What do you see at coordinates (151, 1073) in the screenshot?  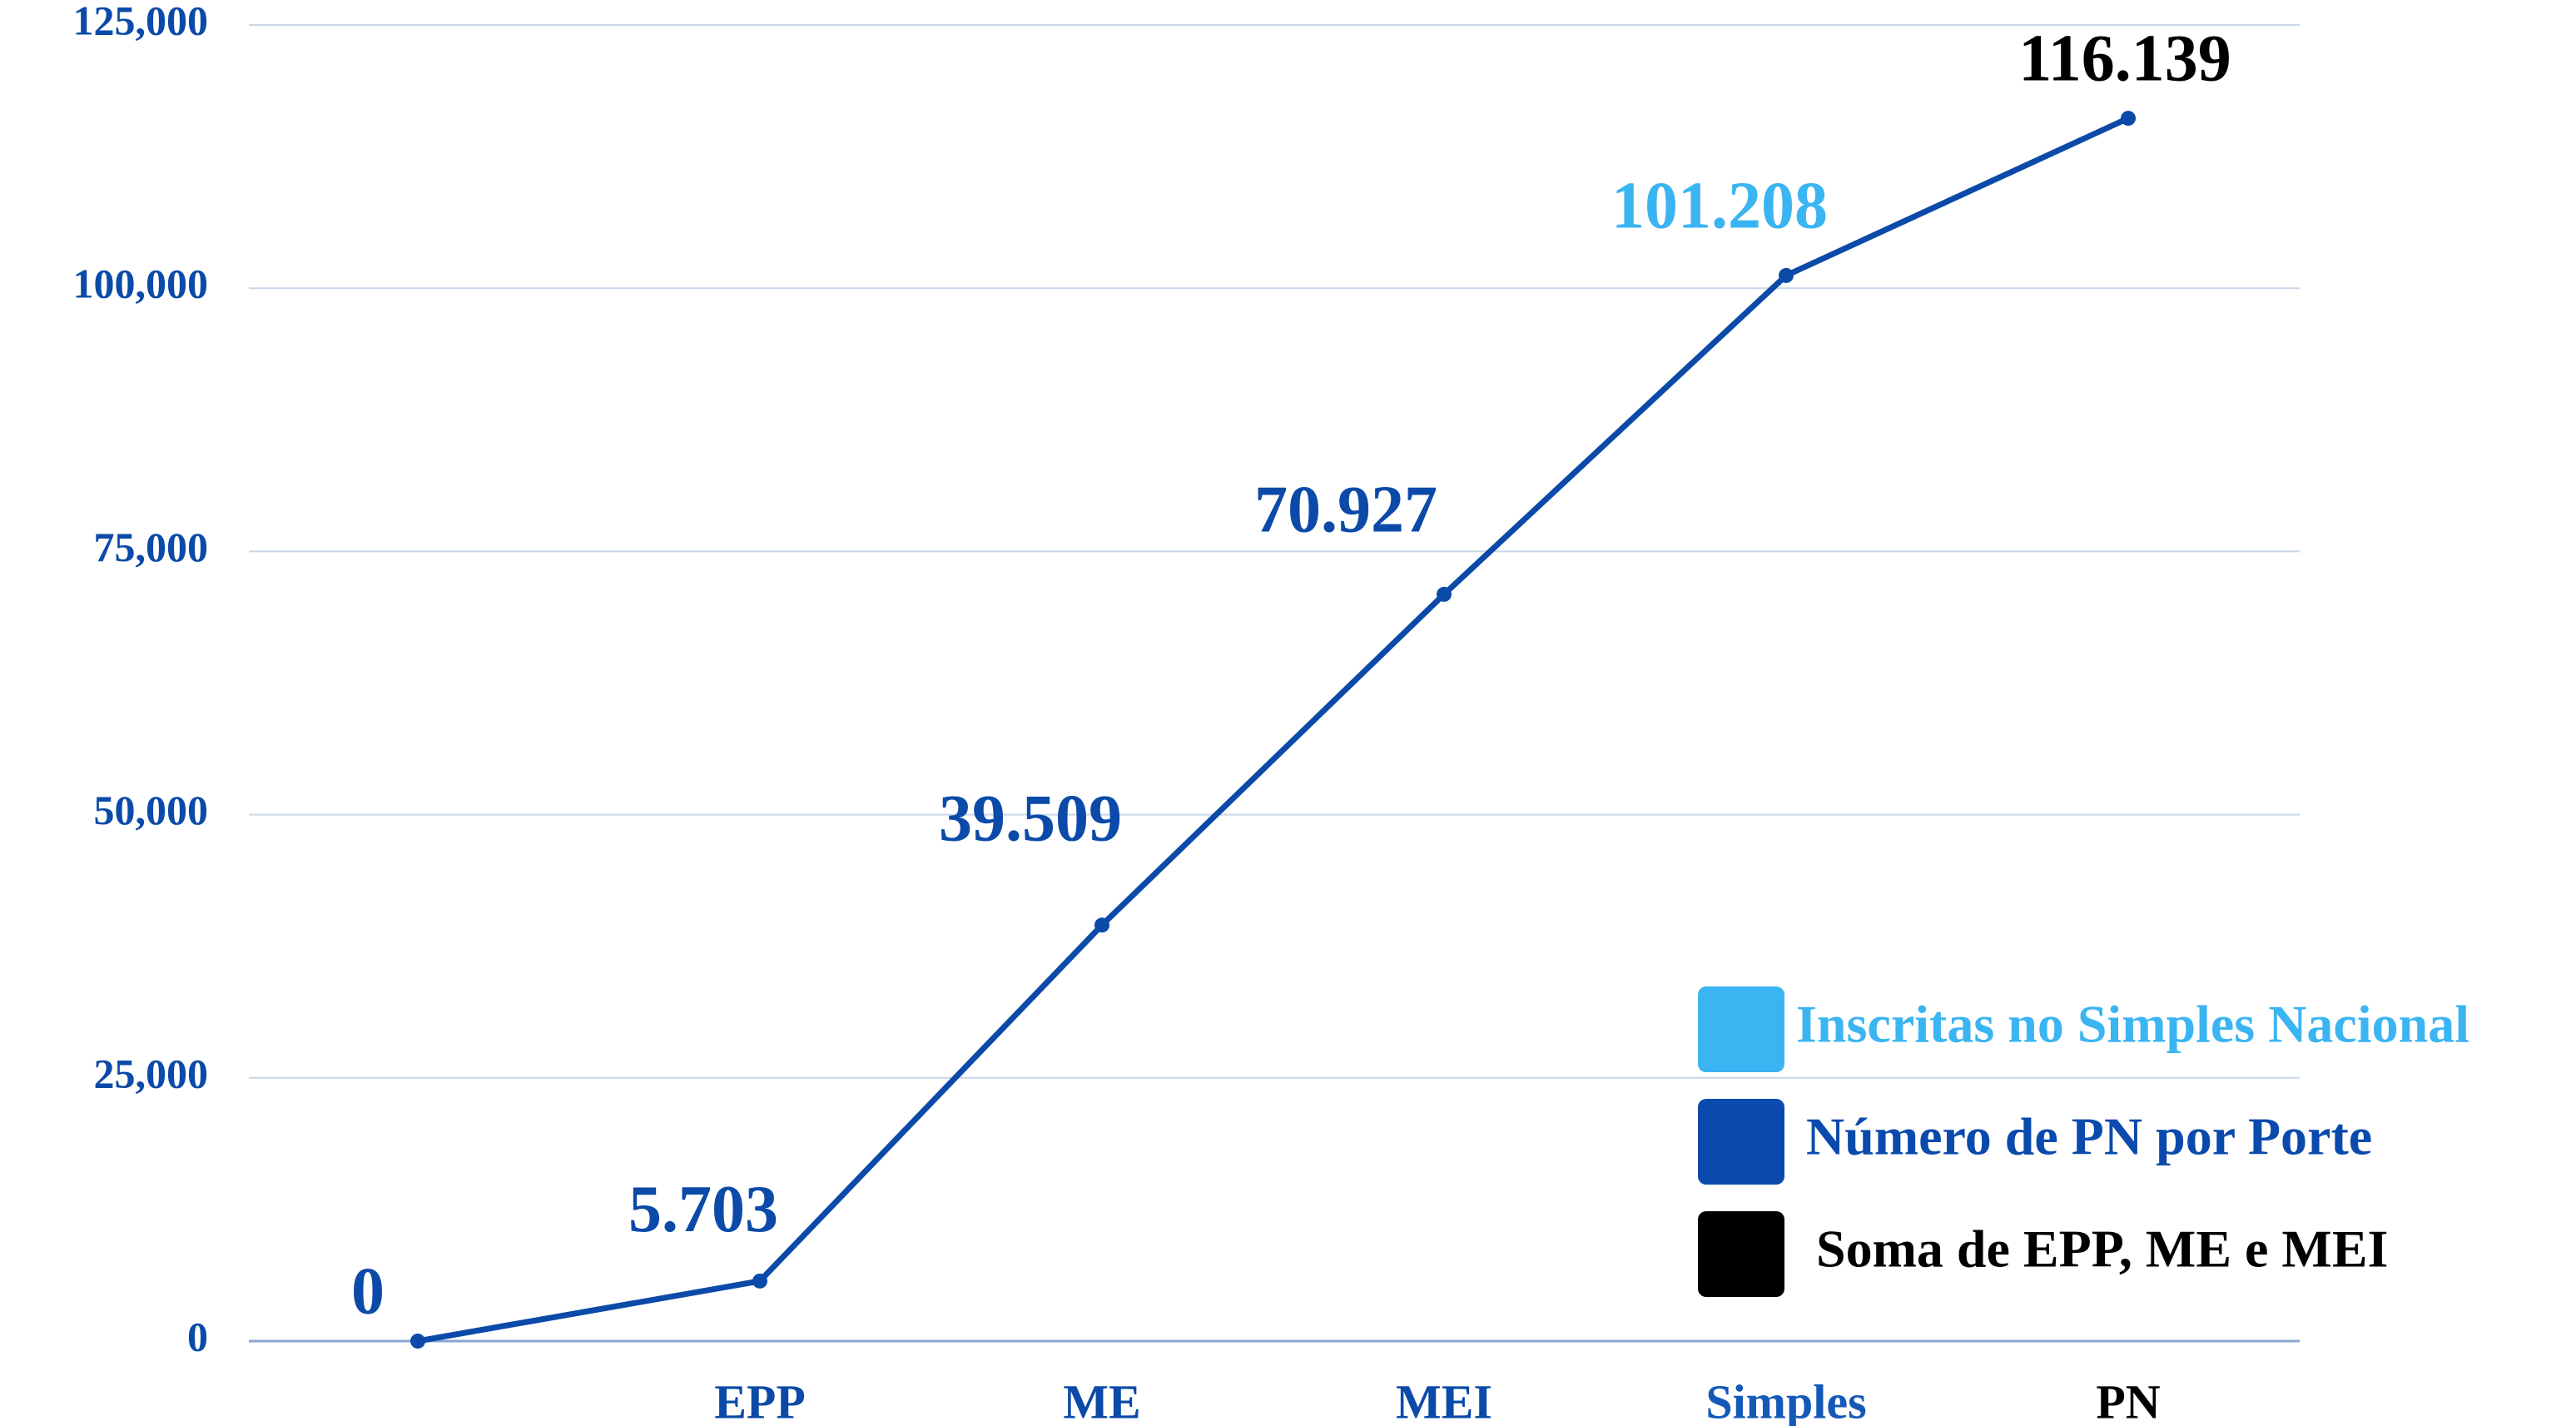 I see `y-tick-label: 25,000` at bounding box center [151, 1073].